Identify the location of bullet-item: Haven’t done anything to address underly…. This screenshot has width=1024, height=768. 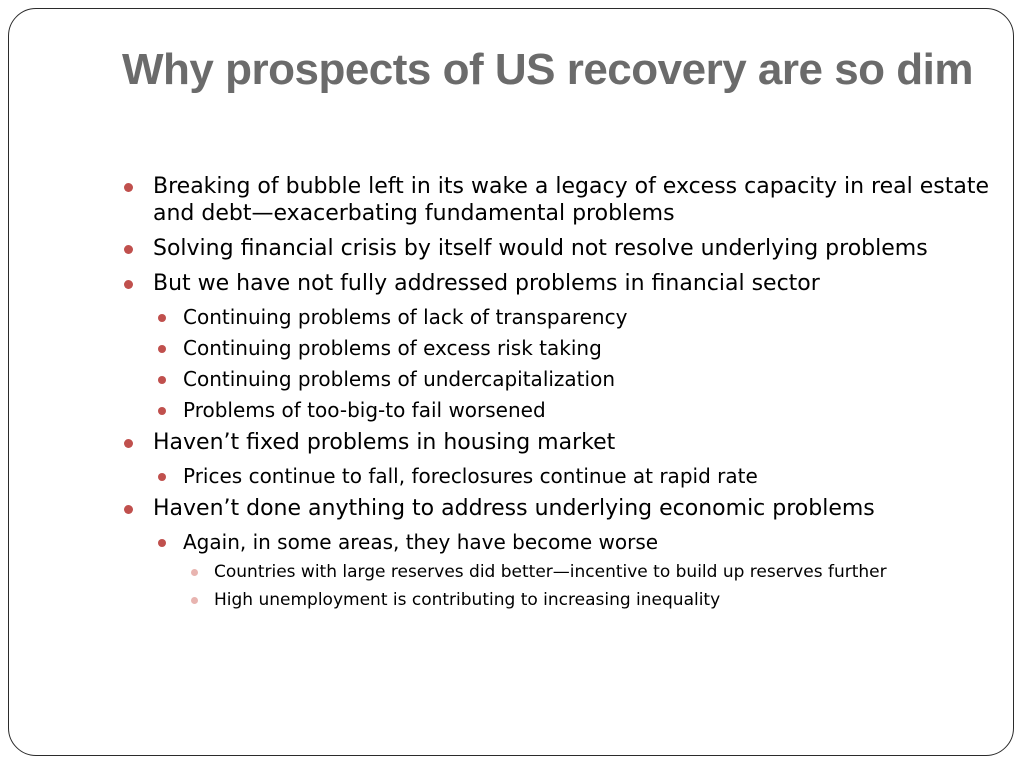
(557, 508).